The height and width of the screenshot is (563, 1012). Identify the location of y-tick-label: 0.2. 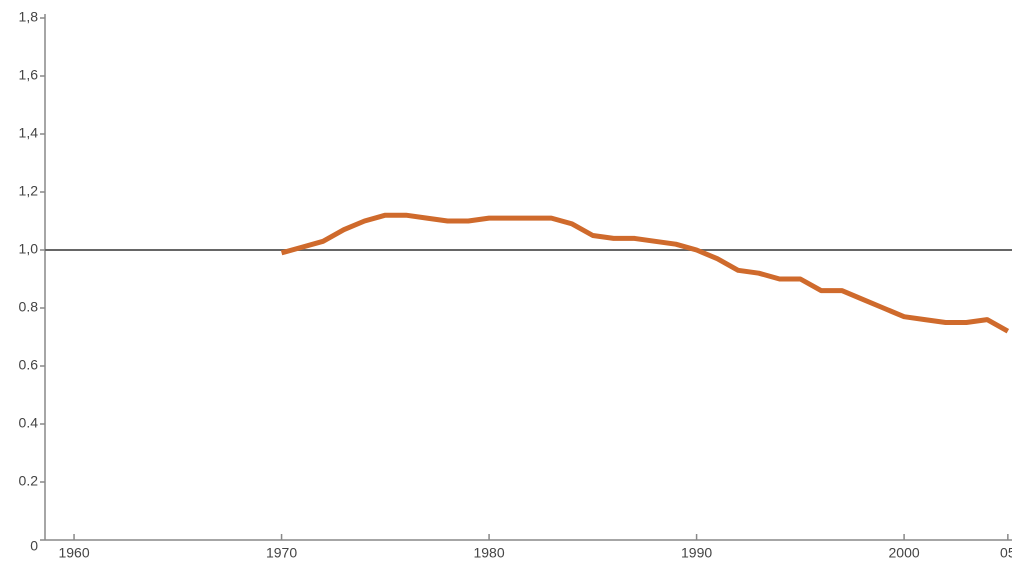
(29, 481).